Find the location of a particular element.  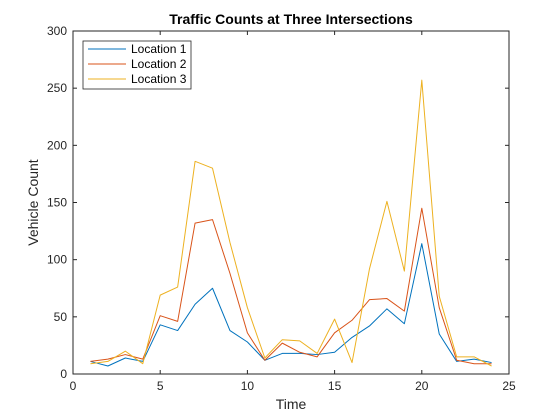

y-tick-label: 250 is located at coordinates (57, 88).